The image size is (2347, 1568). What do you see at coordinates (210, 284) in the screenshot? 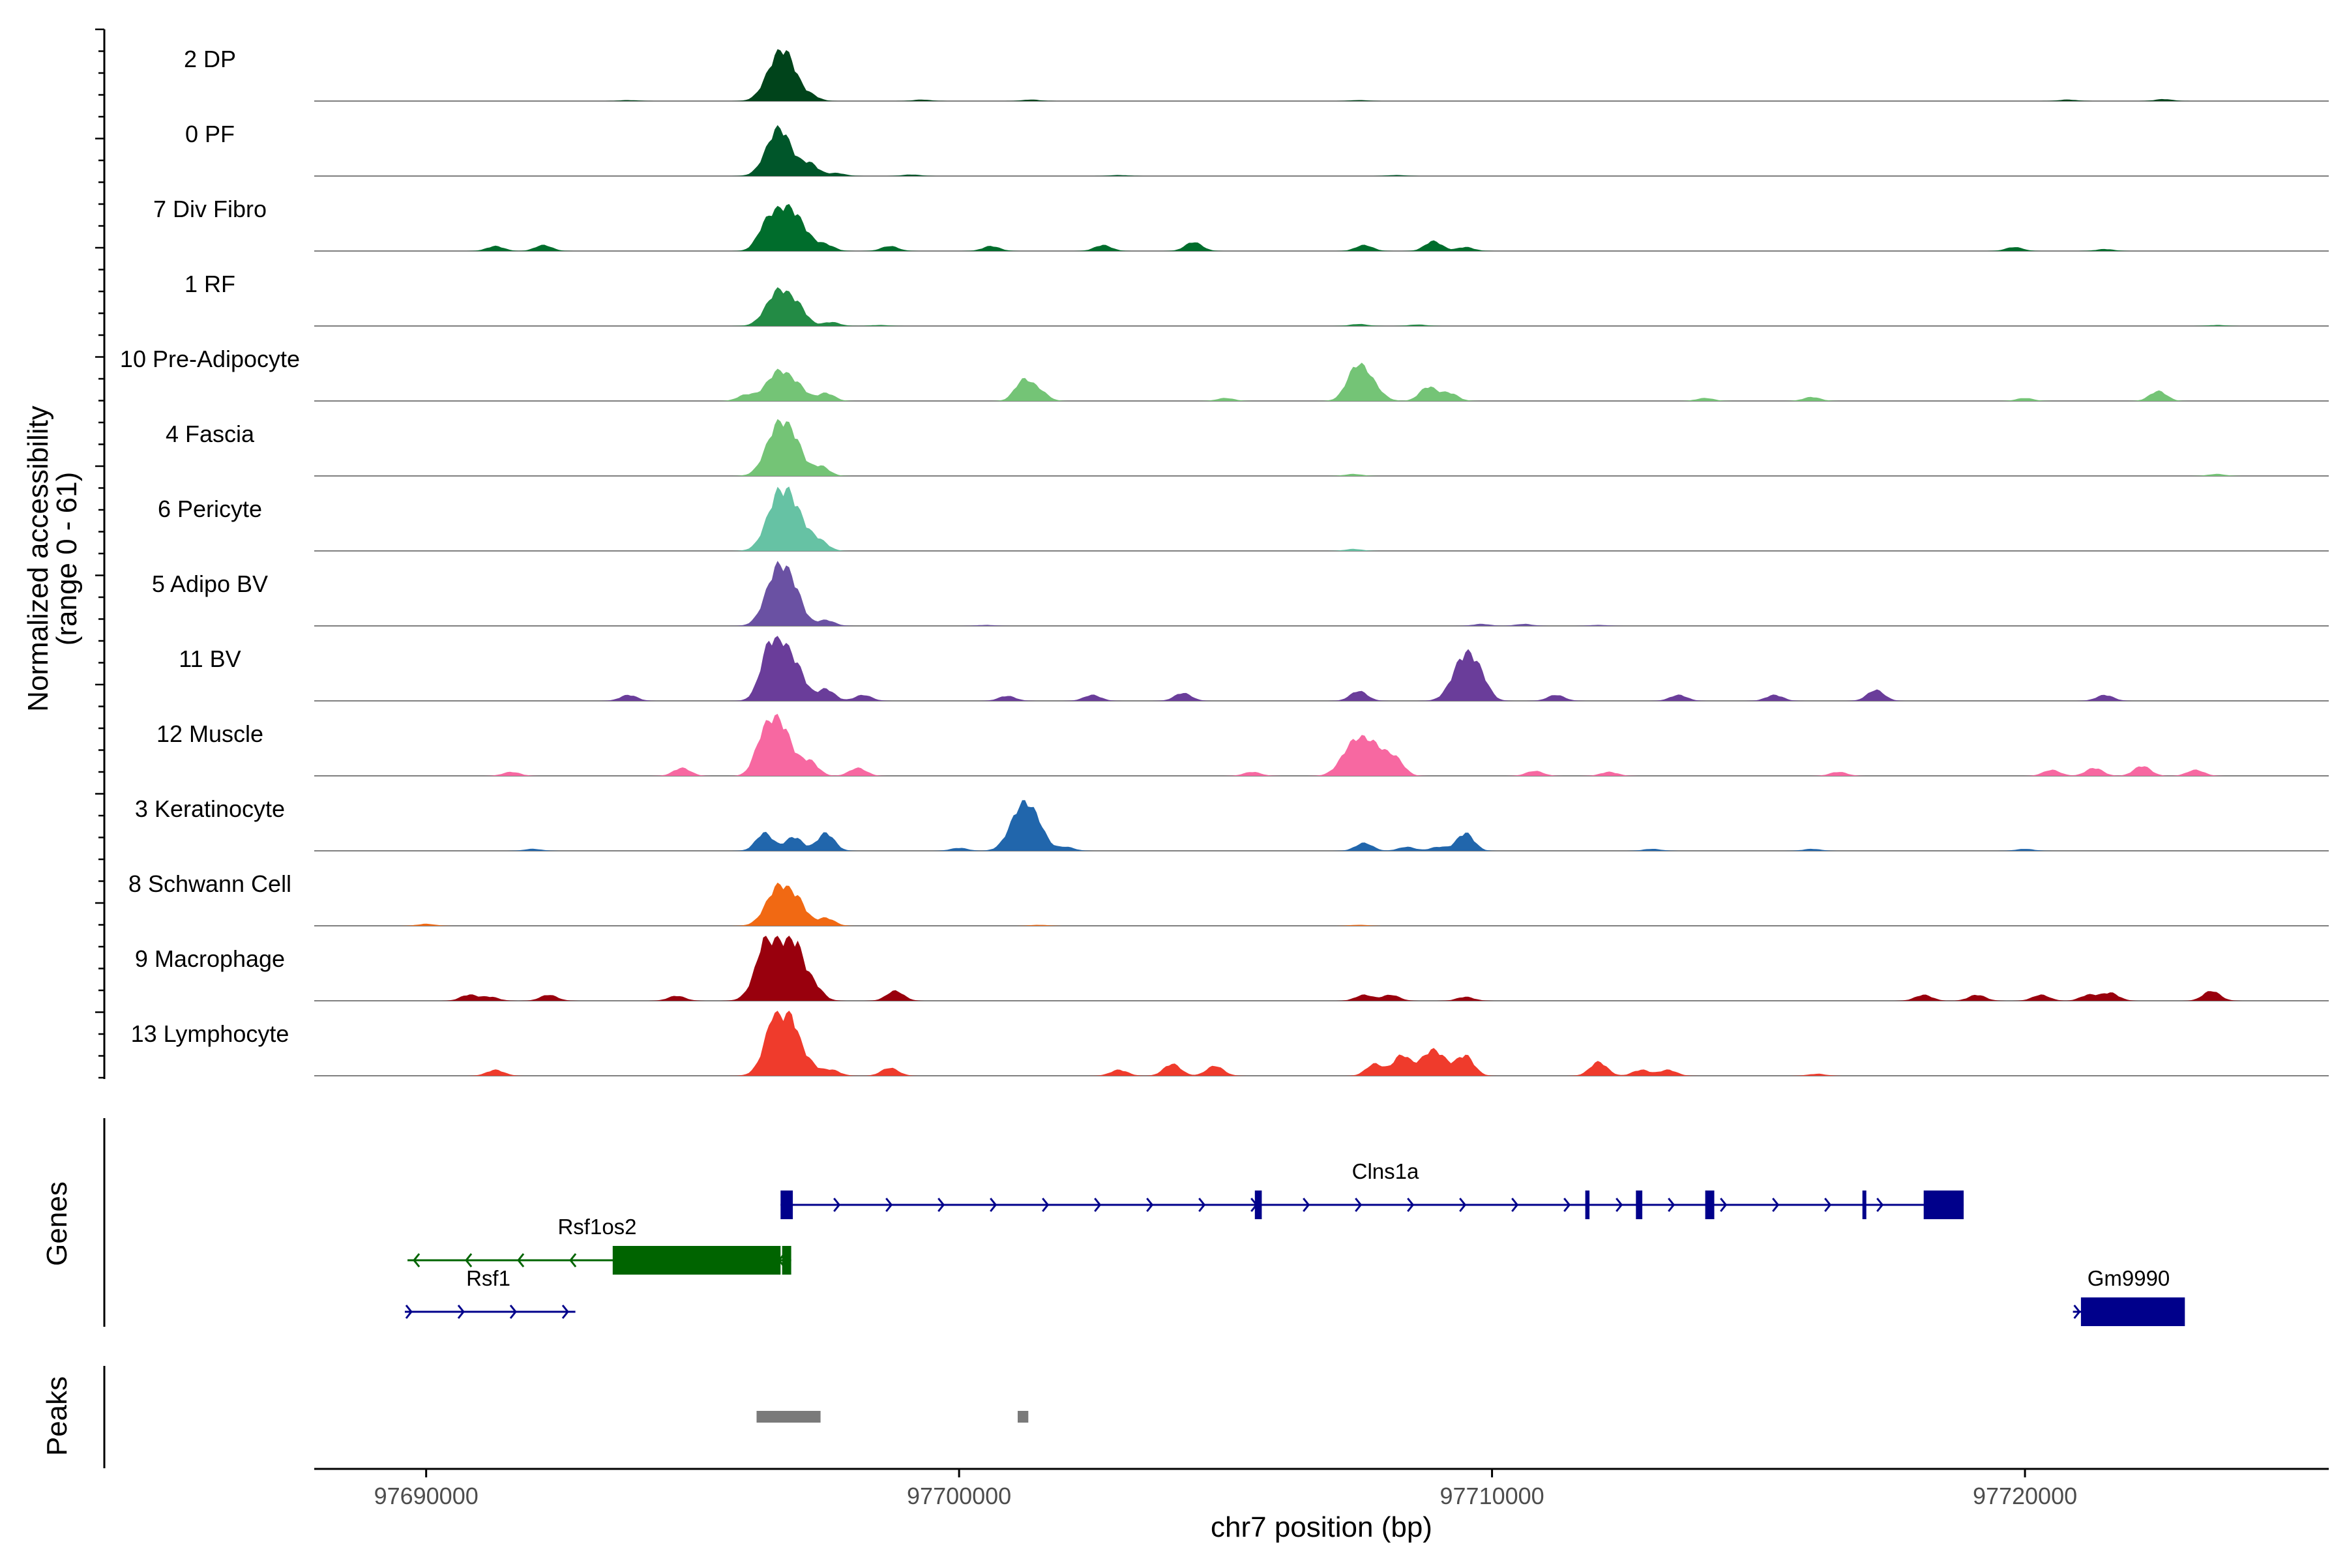
I see `track-label-1-rf: 1 RF` at bounding box center [210, 284].